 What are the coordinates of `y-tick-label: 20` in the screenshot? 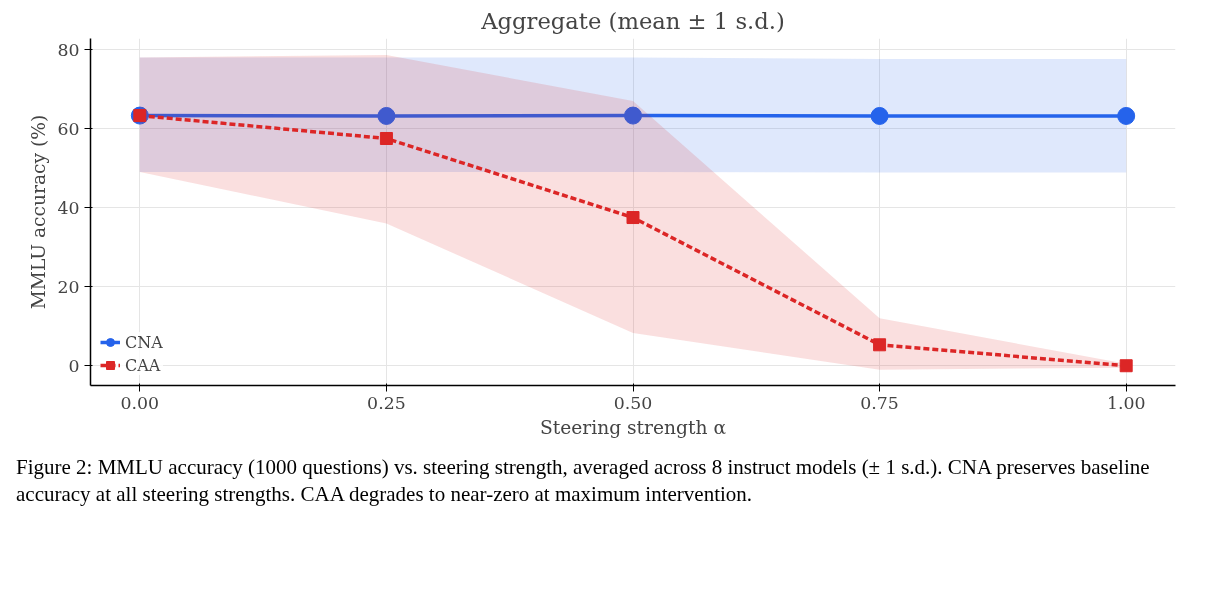 It's located at (68, 286).